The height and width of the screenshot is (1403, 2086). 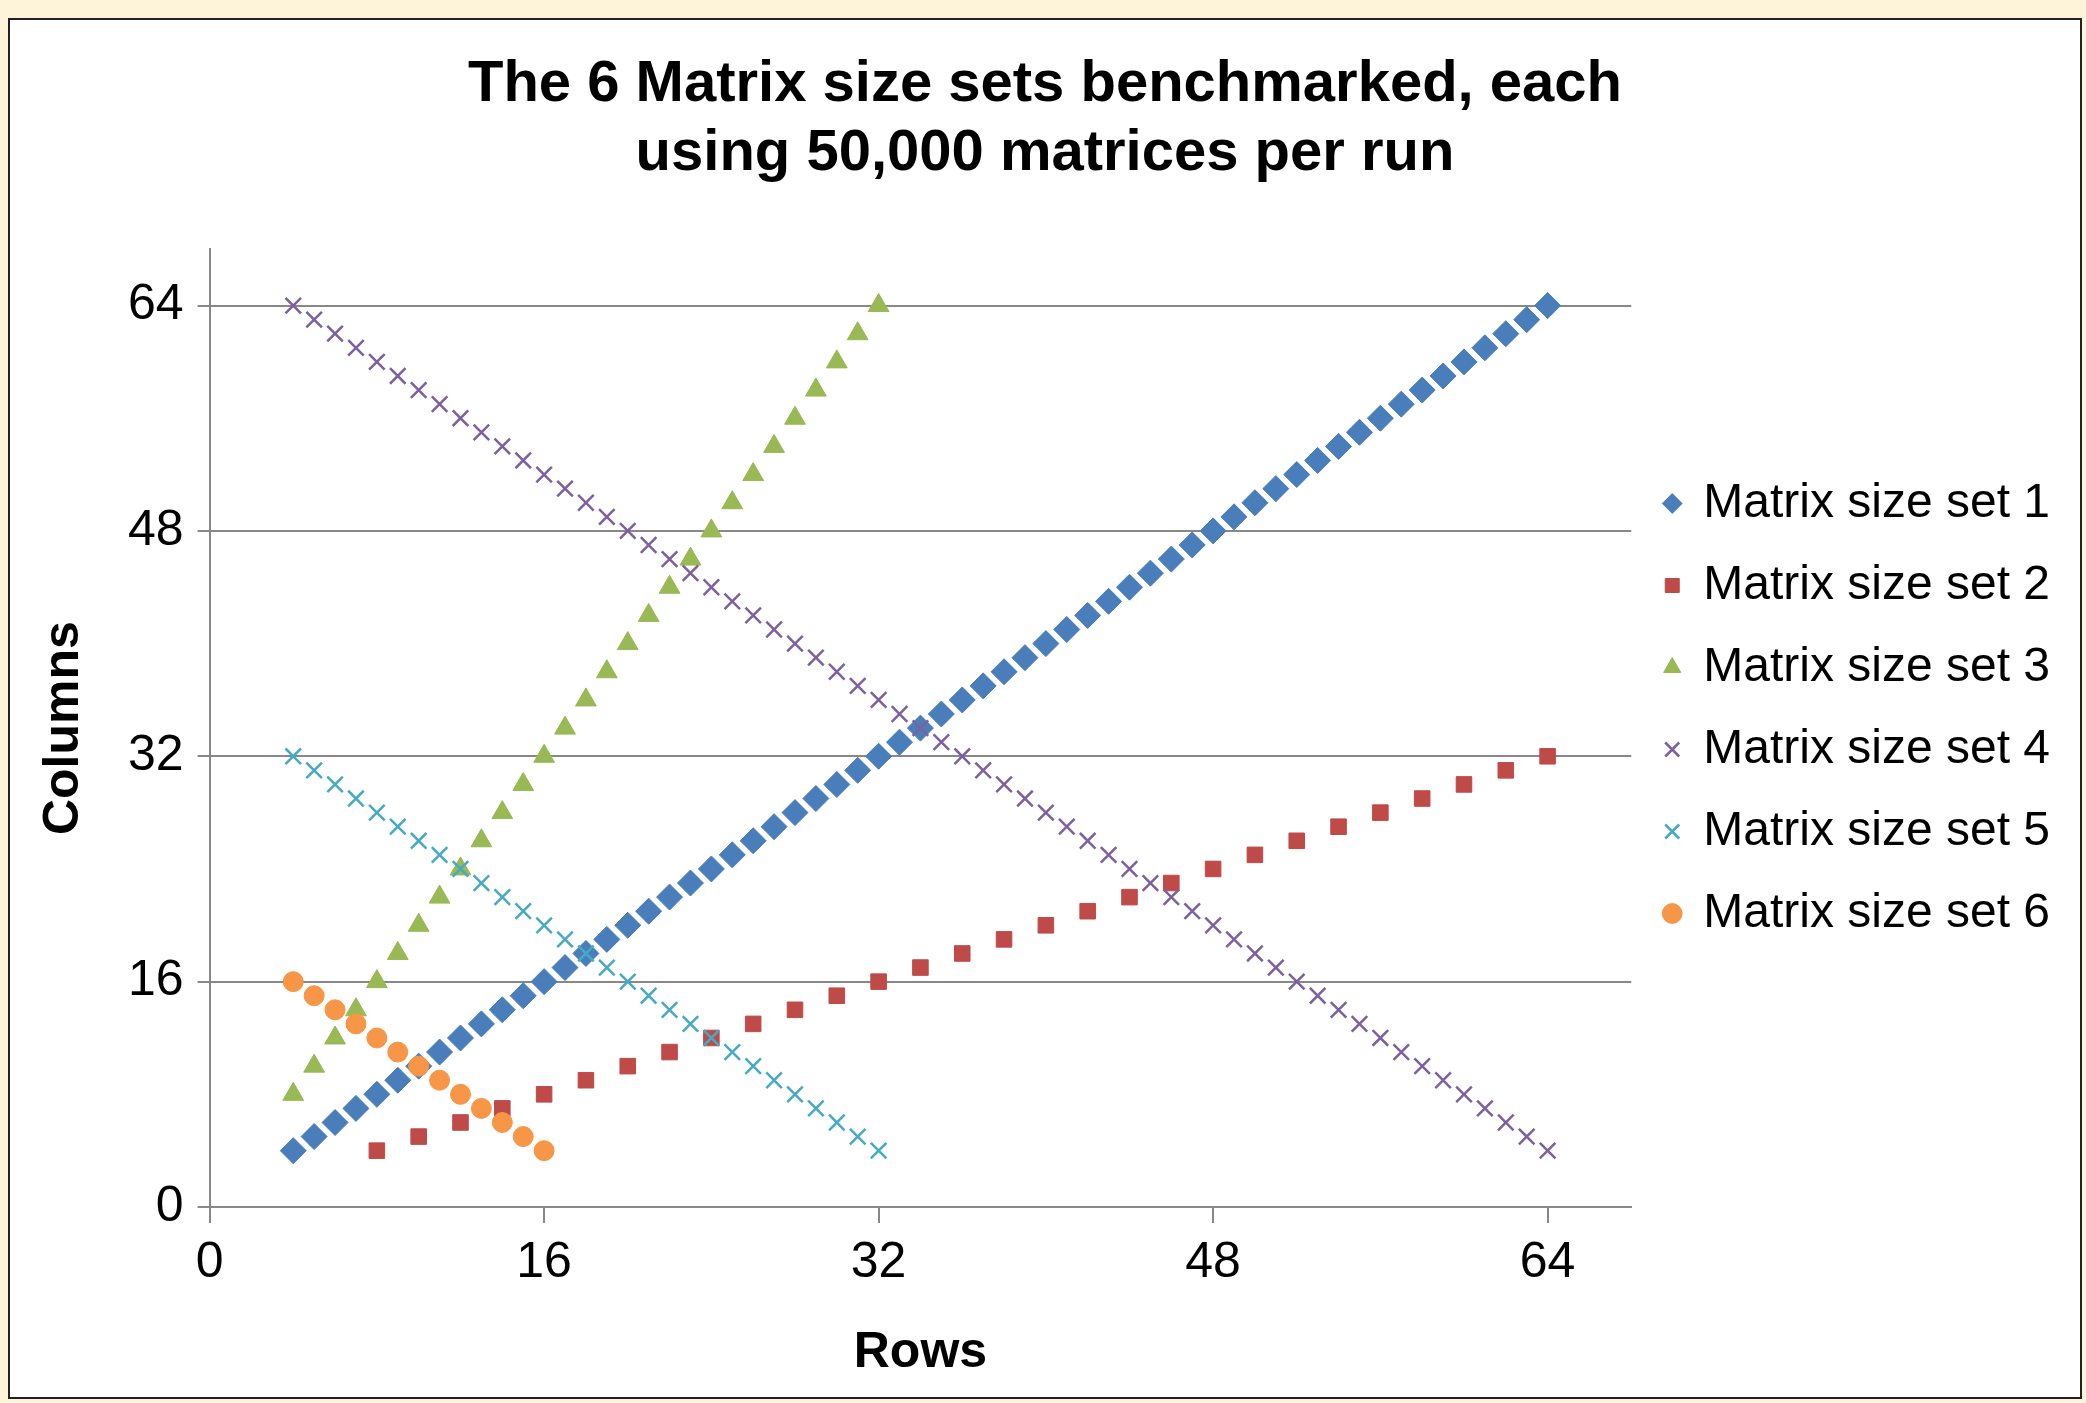 I want to click on y-tick-label: 64, so click(x=155, y=302).